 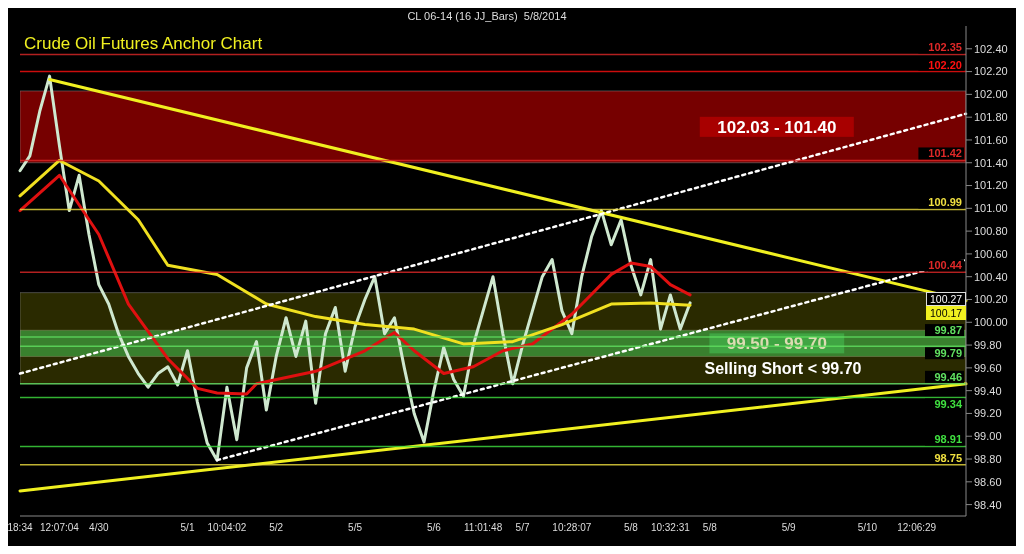 What do you see at coordinates (988, 481) in the screenshot?
I see `y-tick-label: 98.60` at bounding box center [988, 481].